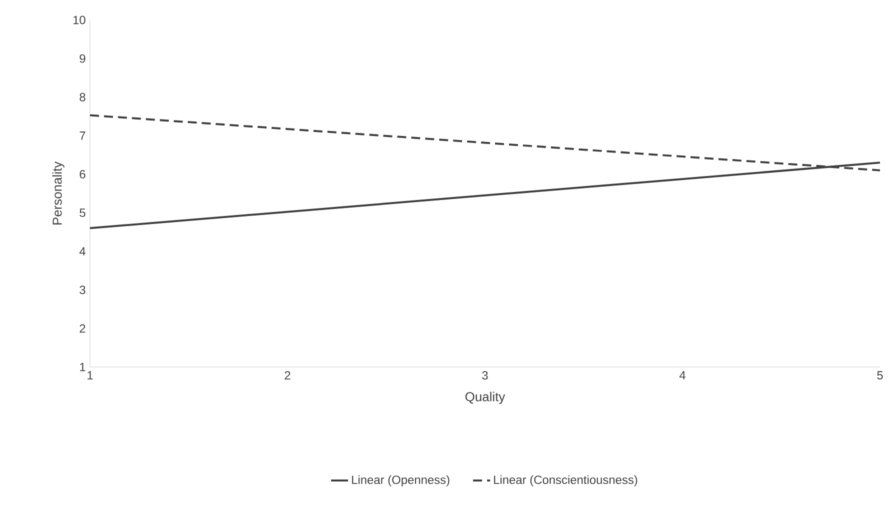  What do you see at coordinates (83, 58) in the screenshot?
I see `y-tick-label: 9` at bounding box center [83, 58].